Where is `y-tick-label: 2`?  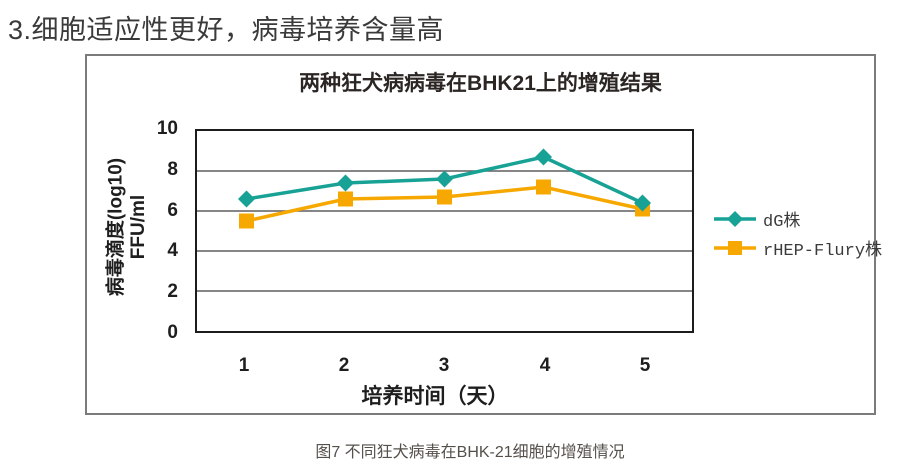
y-tick-label: 2 is located at coordinates (172, 291).